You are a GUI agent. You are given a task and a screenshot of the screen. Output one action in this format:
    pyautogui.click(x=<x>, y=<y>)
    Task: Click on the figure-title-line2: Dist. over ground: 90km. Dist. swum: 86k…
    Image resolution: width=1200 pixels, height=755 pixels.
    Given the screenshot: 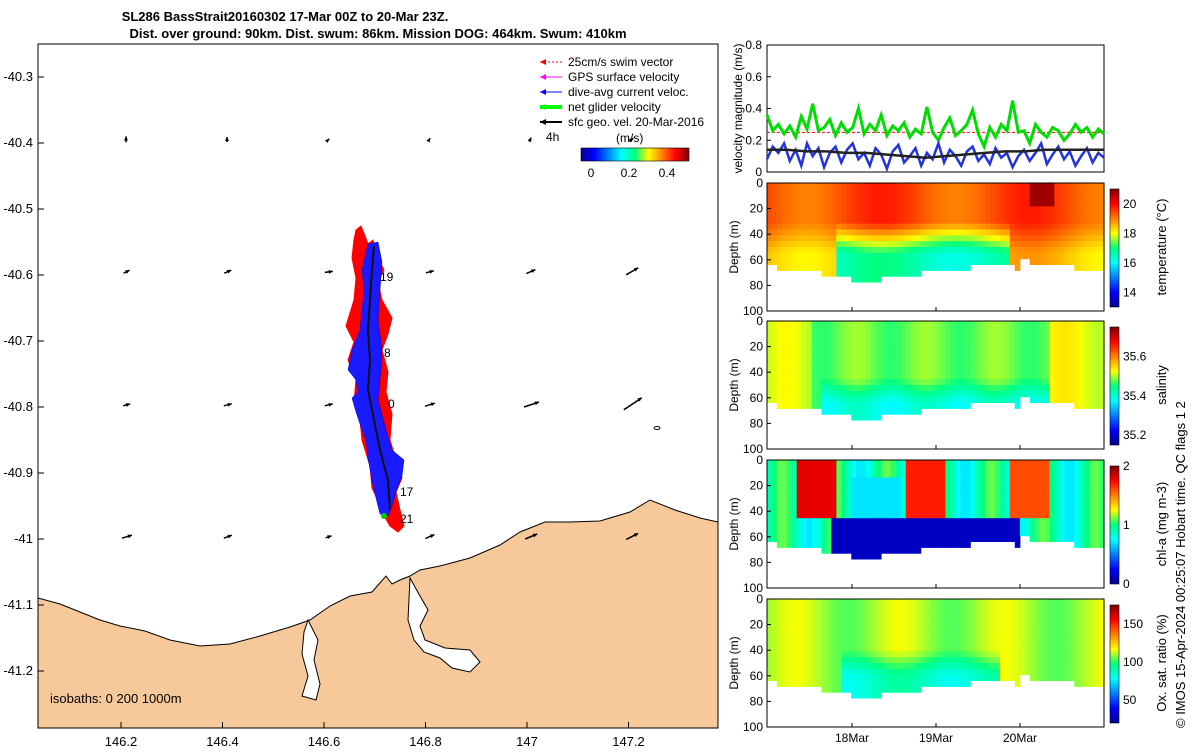 What is the action you would take?
    pyautogui.click(x=377, y=33)
    